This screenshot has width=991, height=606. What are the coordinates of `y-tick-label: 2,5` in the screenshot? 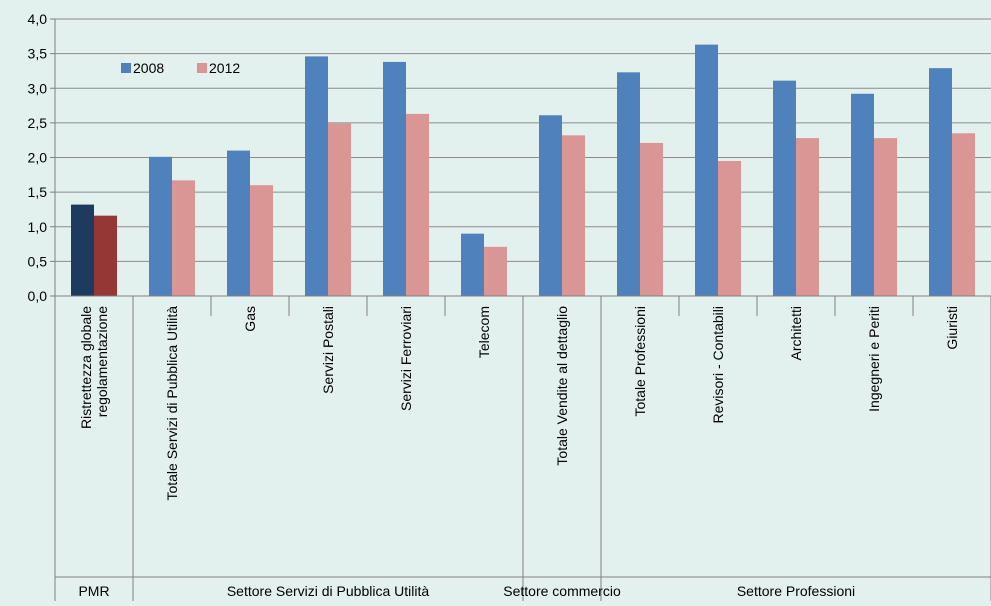 It's located at (38, 123).